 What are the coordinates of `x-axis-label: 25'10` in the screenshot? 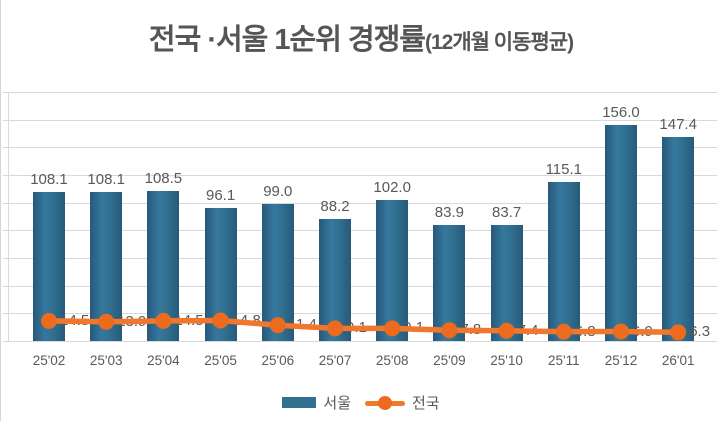 It's located at (506, 360).